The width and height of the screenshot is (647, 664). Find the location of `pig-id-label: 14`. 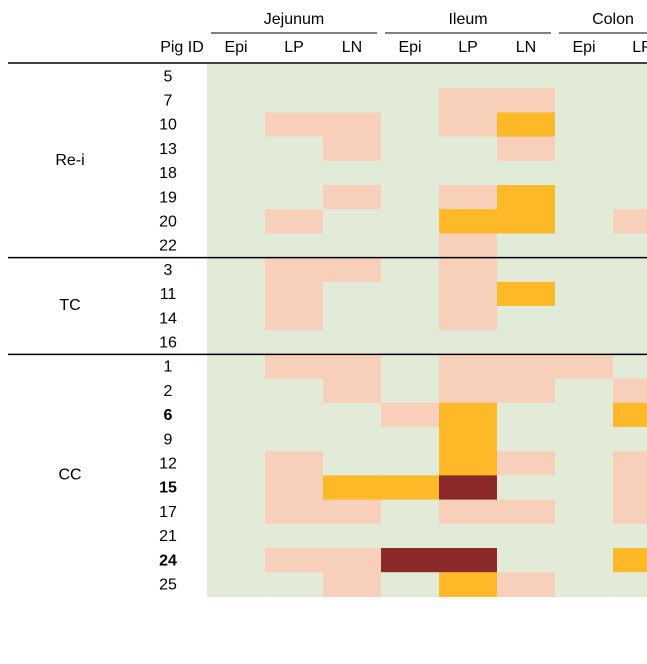

pig-id-label: 14 is located at coordinates (168, 318).